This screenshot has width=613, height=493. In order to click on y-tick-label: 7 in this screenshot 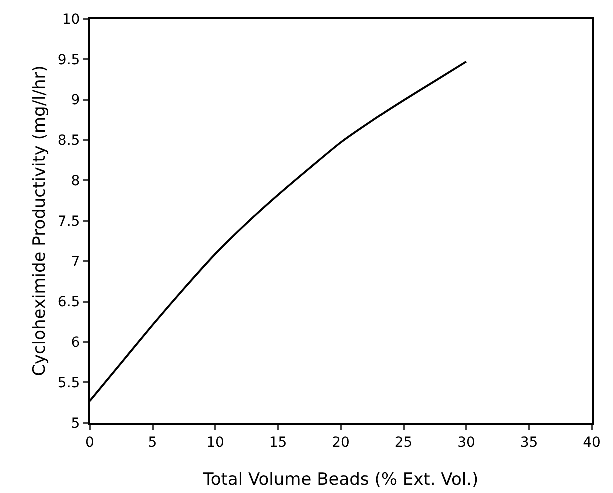, I will do `click(75, 262)`.